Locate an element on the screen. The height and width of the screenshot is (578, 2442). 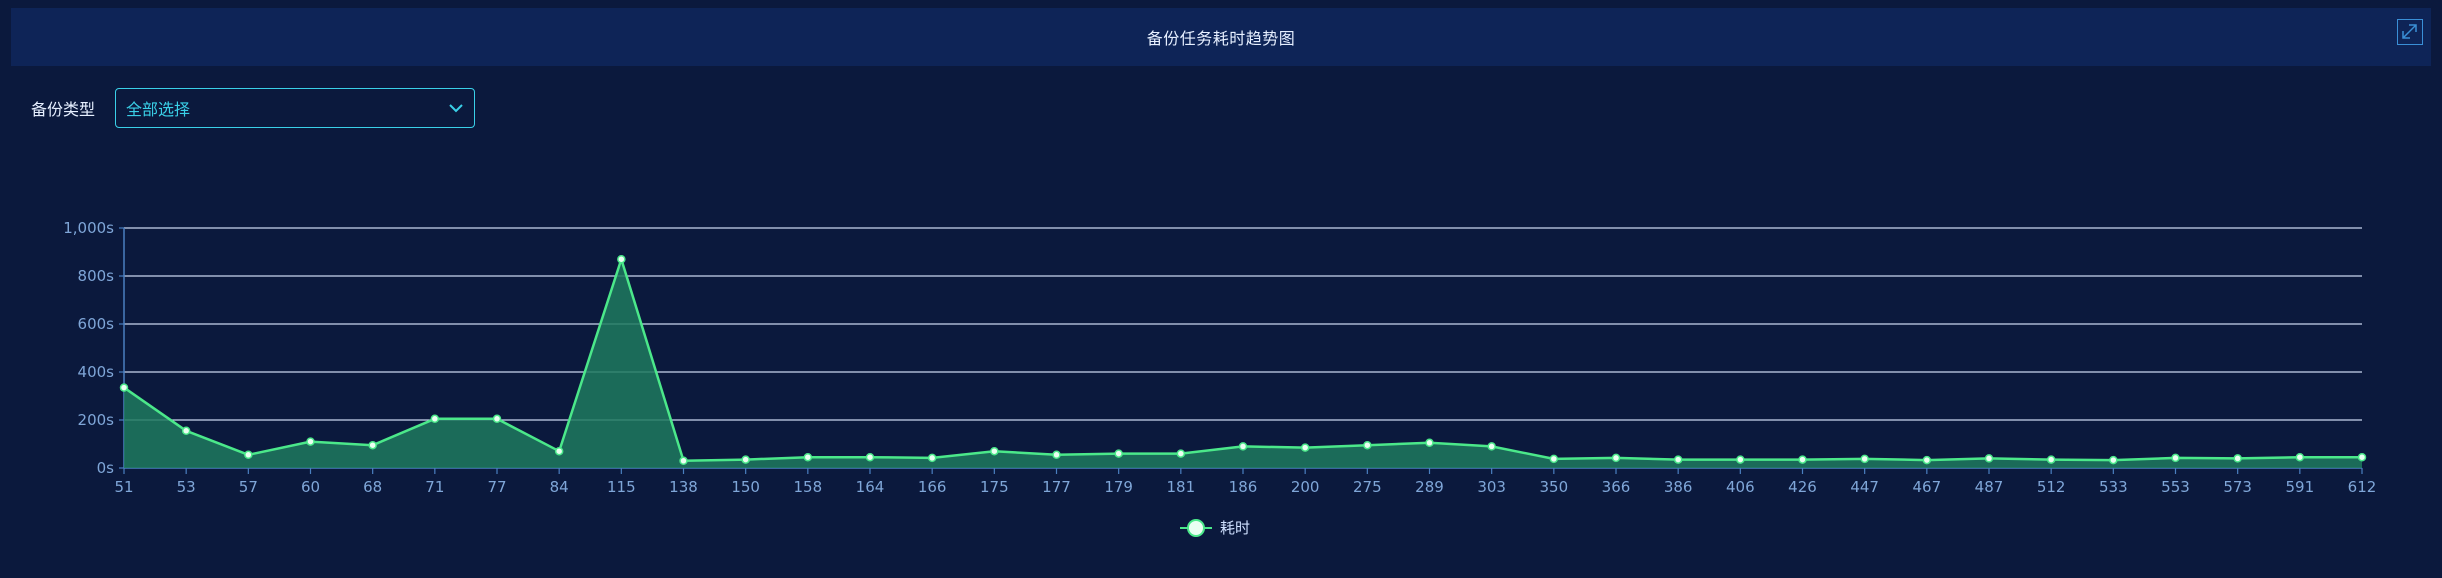
x-tick-label: 158 is located at coordinates (808, 487).